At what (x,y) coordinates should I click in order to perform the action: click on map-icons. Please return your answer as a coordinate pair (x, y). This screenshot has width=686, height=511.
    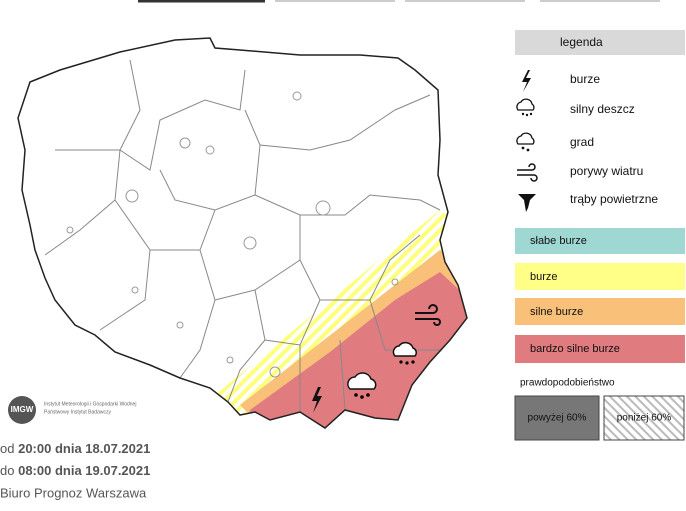
    Looking at the image, I should click on (376, 358).